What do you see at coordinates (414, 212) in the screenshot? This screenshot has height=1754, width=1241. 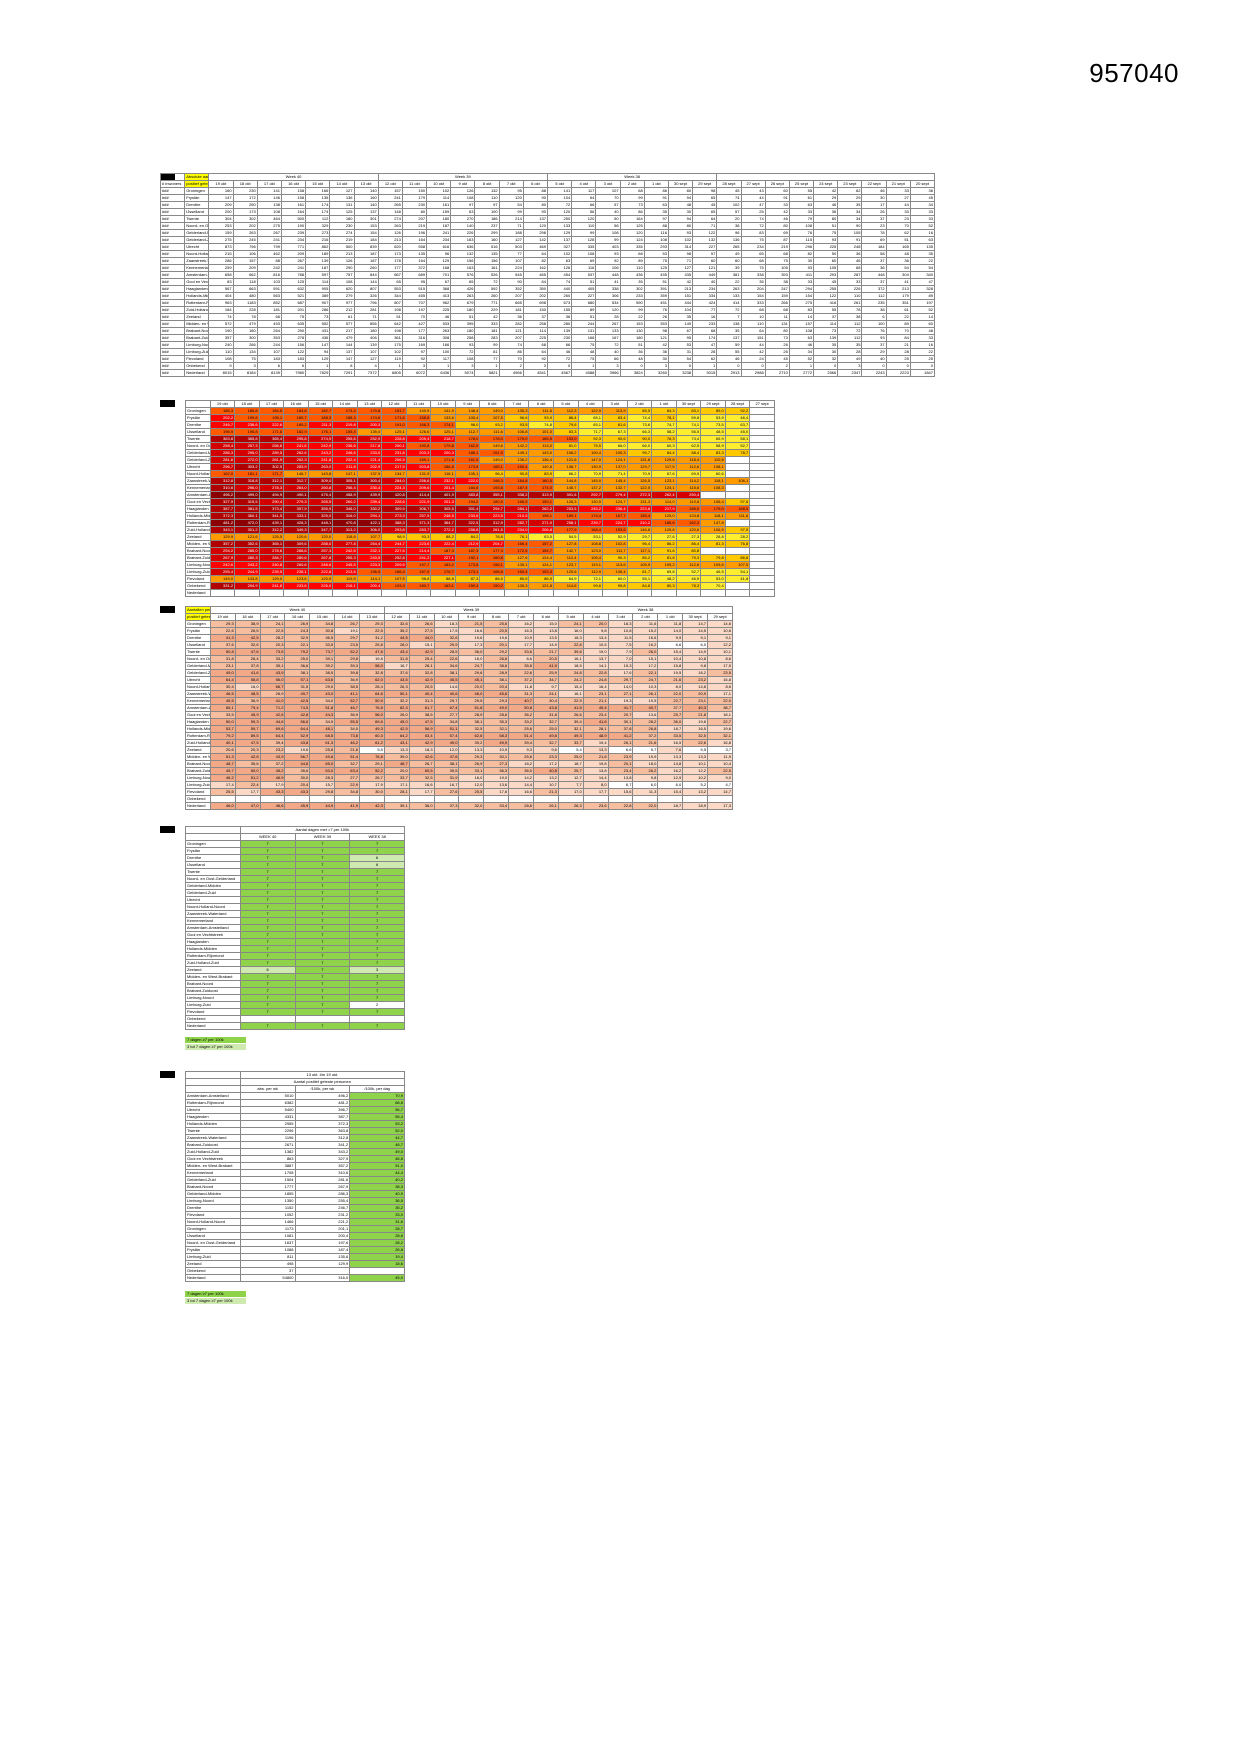 I see `value-cell: 80` at bounding box center [414, 212].